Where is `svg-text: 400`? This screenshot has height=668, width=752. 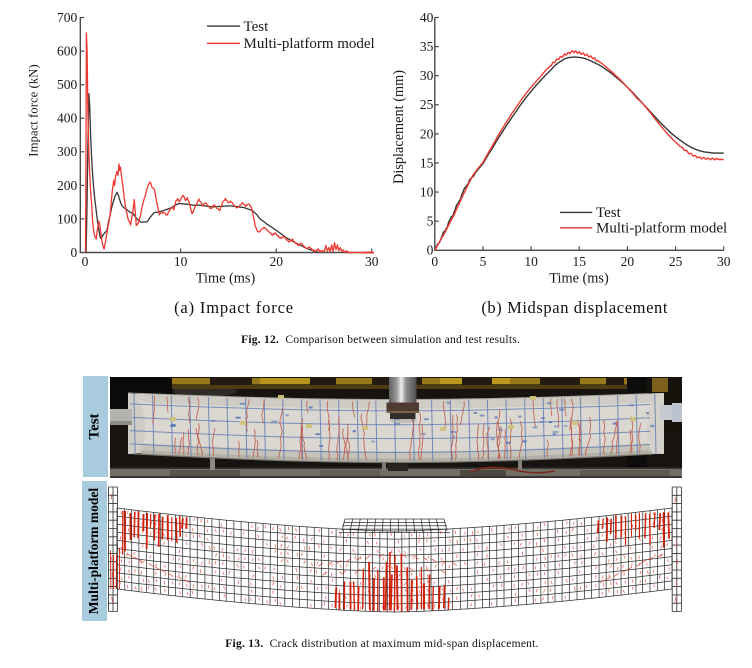 svg-text: 400 is located at coordinates (67, 118).